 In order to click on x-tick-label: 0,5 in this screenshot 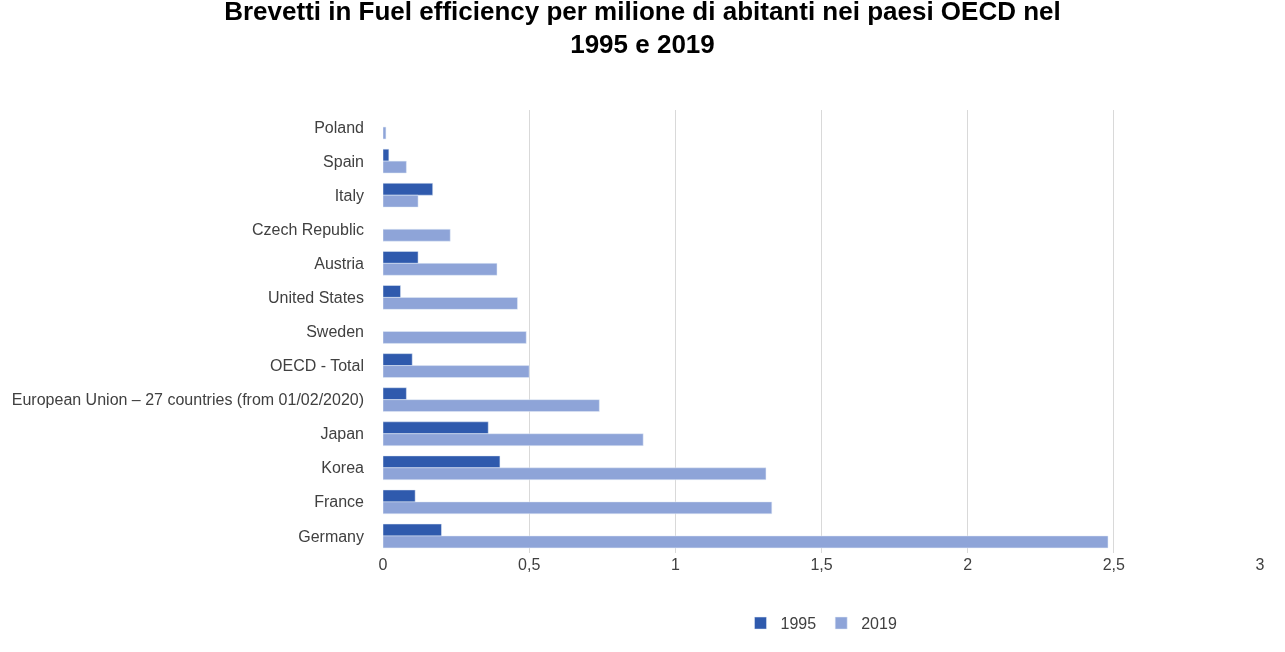, I will do `click(529, 564)`.